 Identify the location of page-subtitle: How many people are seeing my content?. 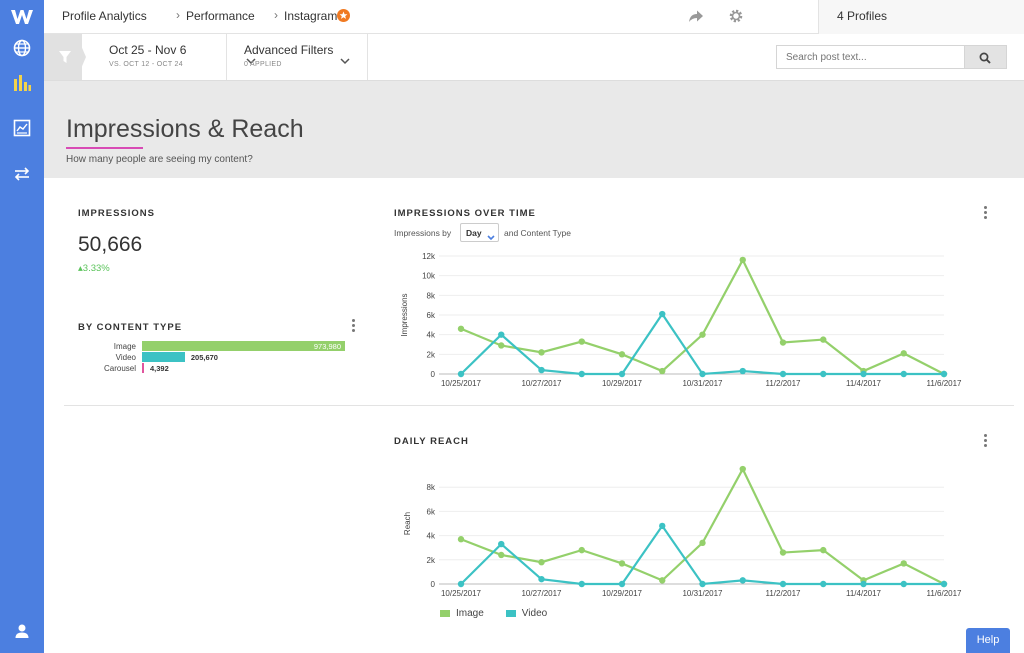
(159, 159).